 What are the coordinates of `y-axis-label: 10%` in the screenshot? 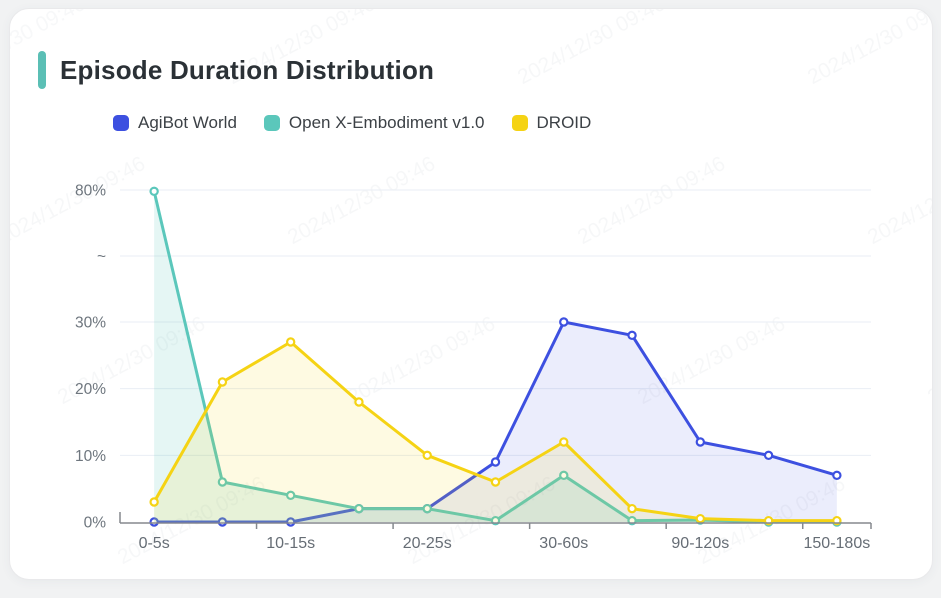 It's located at (90, 456).